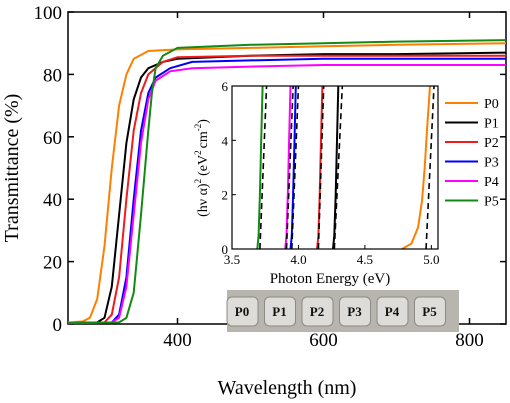 Image resolution: width=510 pixels, height=403 pixels. Describe the element at coordinates (203, 200) in the screenshot. I see `inset-y-label-main: (hν α)` at that location.